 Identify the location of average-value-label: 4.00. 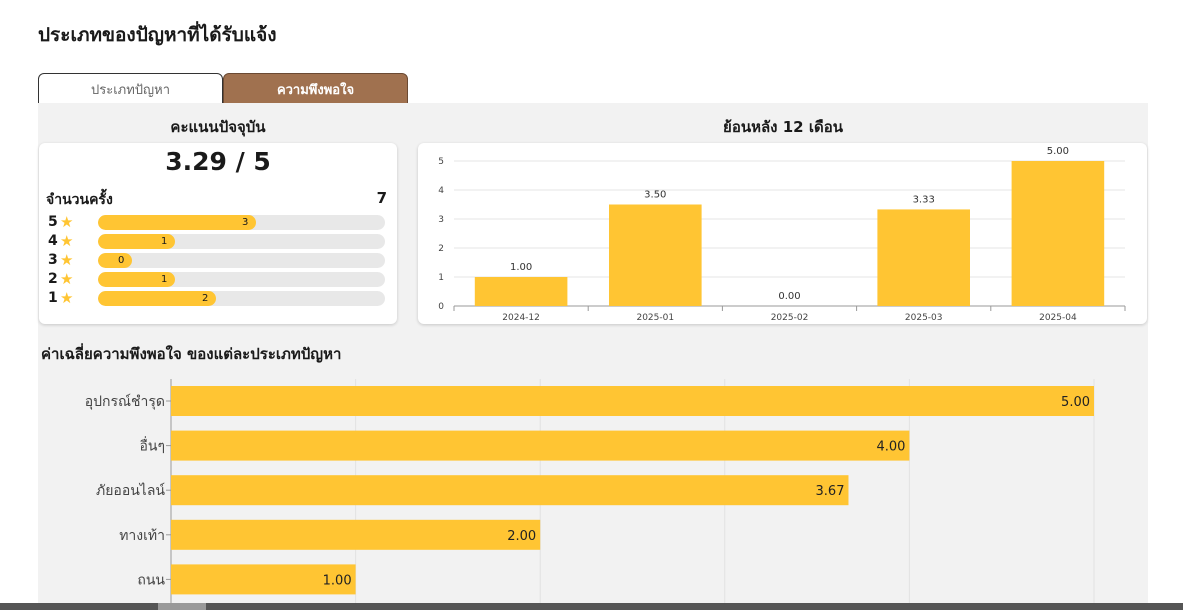
(890, 447).